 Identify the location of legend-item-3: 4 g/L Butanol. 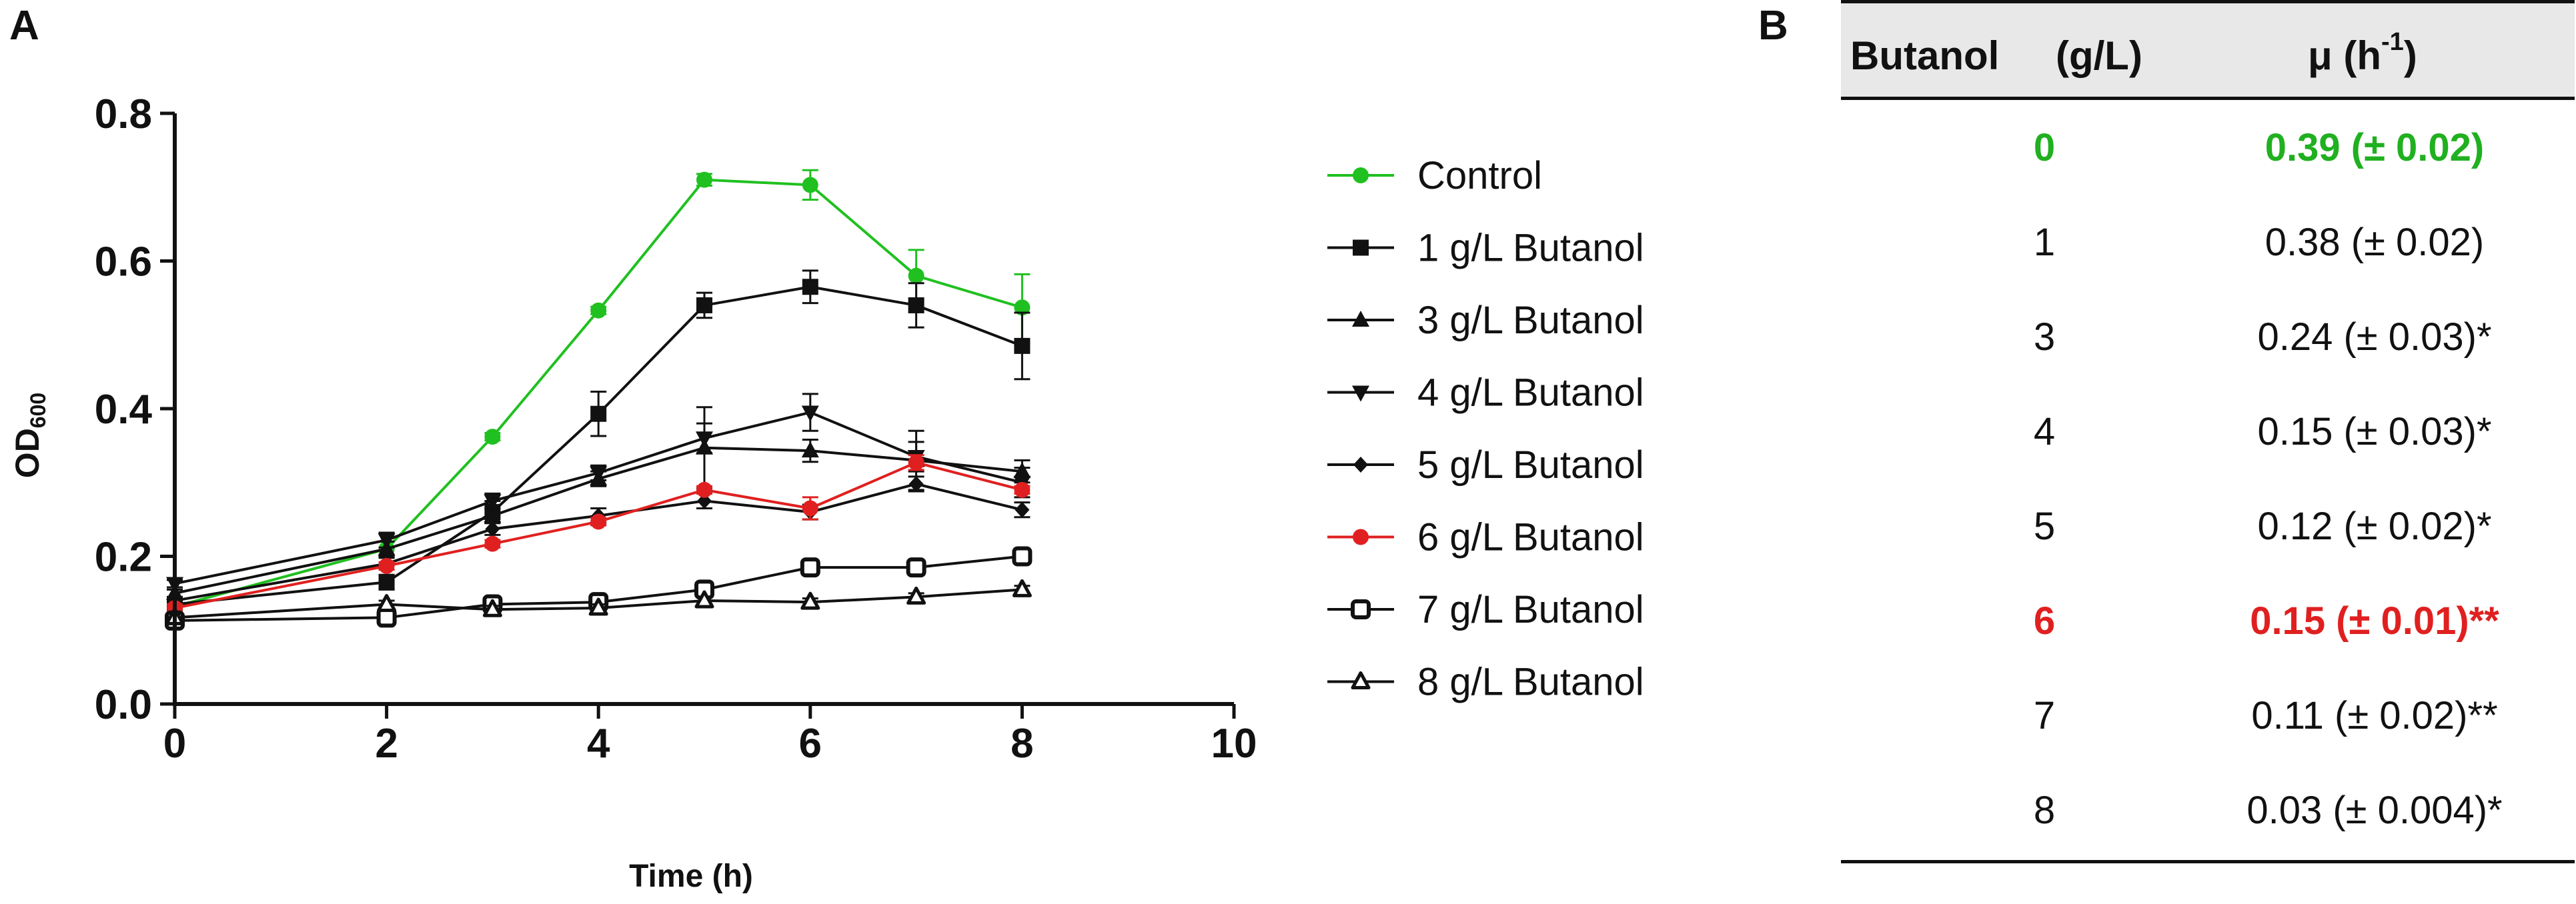
(1486, 393).